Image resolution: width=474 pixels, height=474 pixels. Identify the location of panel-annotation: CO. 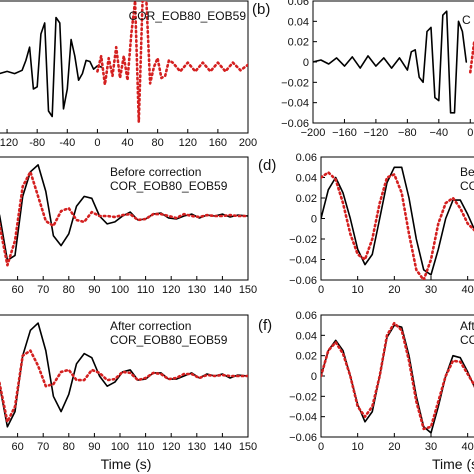
(467, 340).